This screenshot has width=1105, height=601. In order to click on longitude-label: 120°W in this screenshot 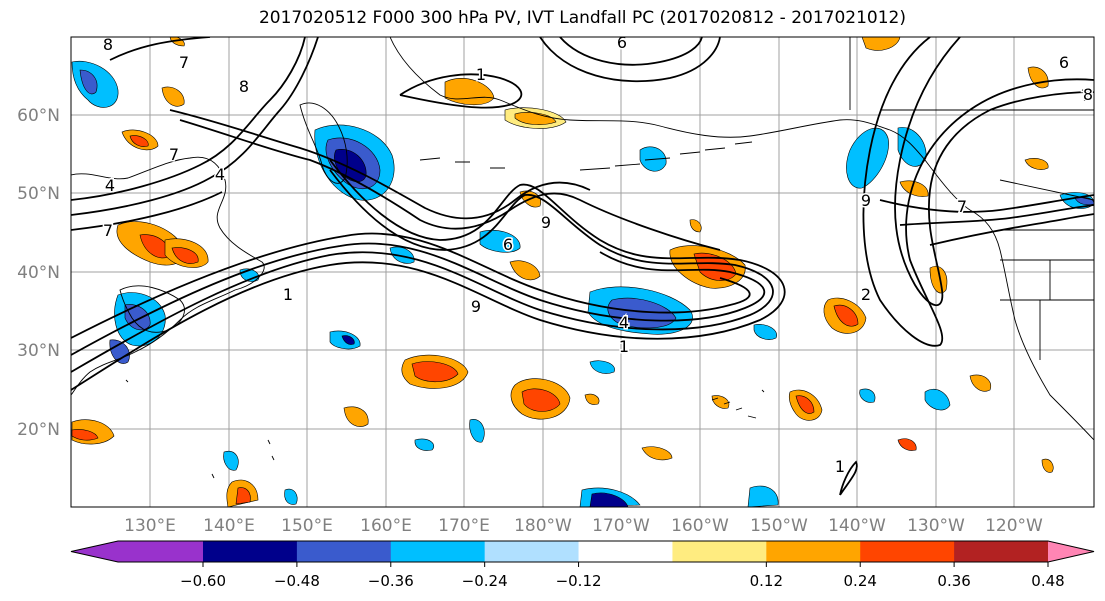, I will do `click(1014, 526)`.